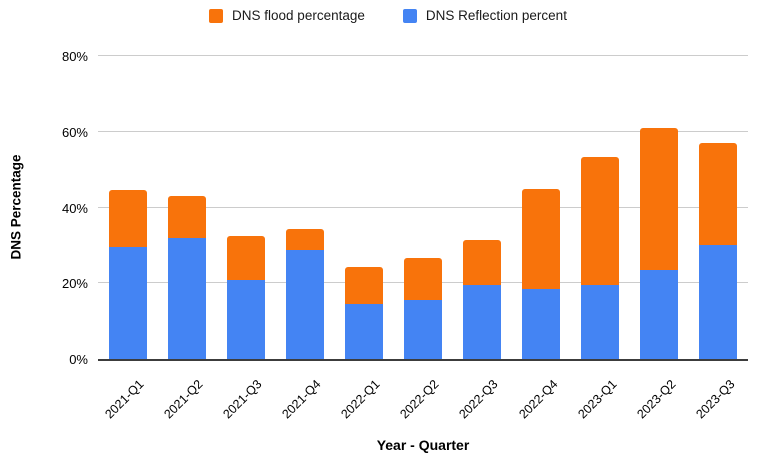 This screenshot has height=475, width=776. What do you see at coordinates (74, 132) in the screenshot?
I see `y-tick-label: 60%` at bounding box center [74, 132].